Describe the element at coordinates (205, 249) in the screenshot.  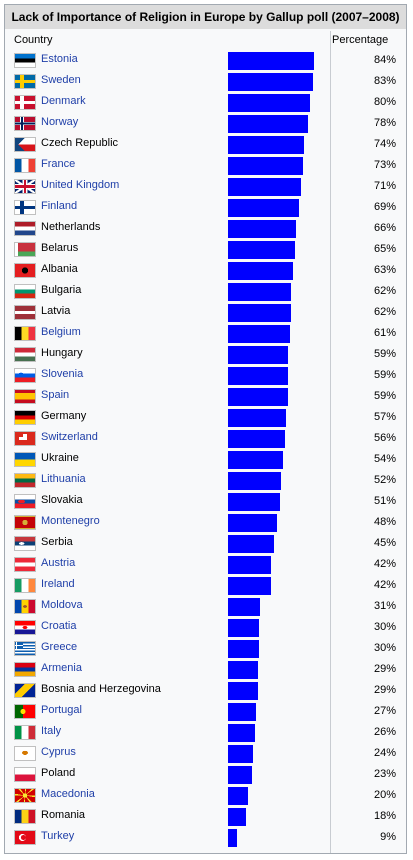
I see `bar-row-belarus: Belarus 65%` at that location.